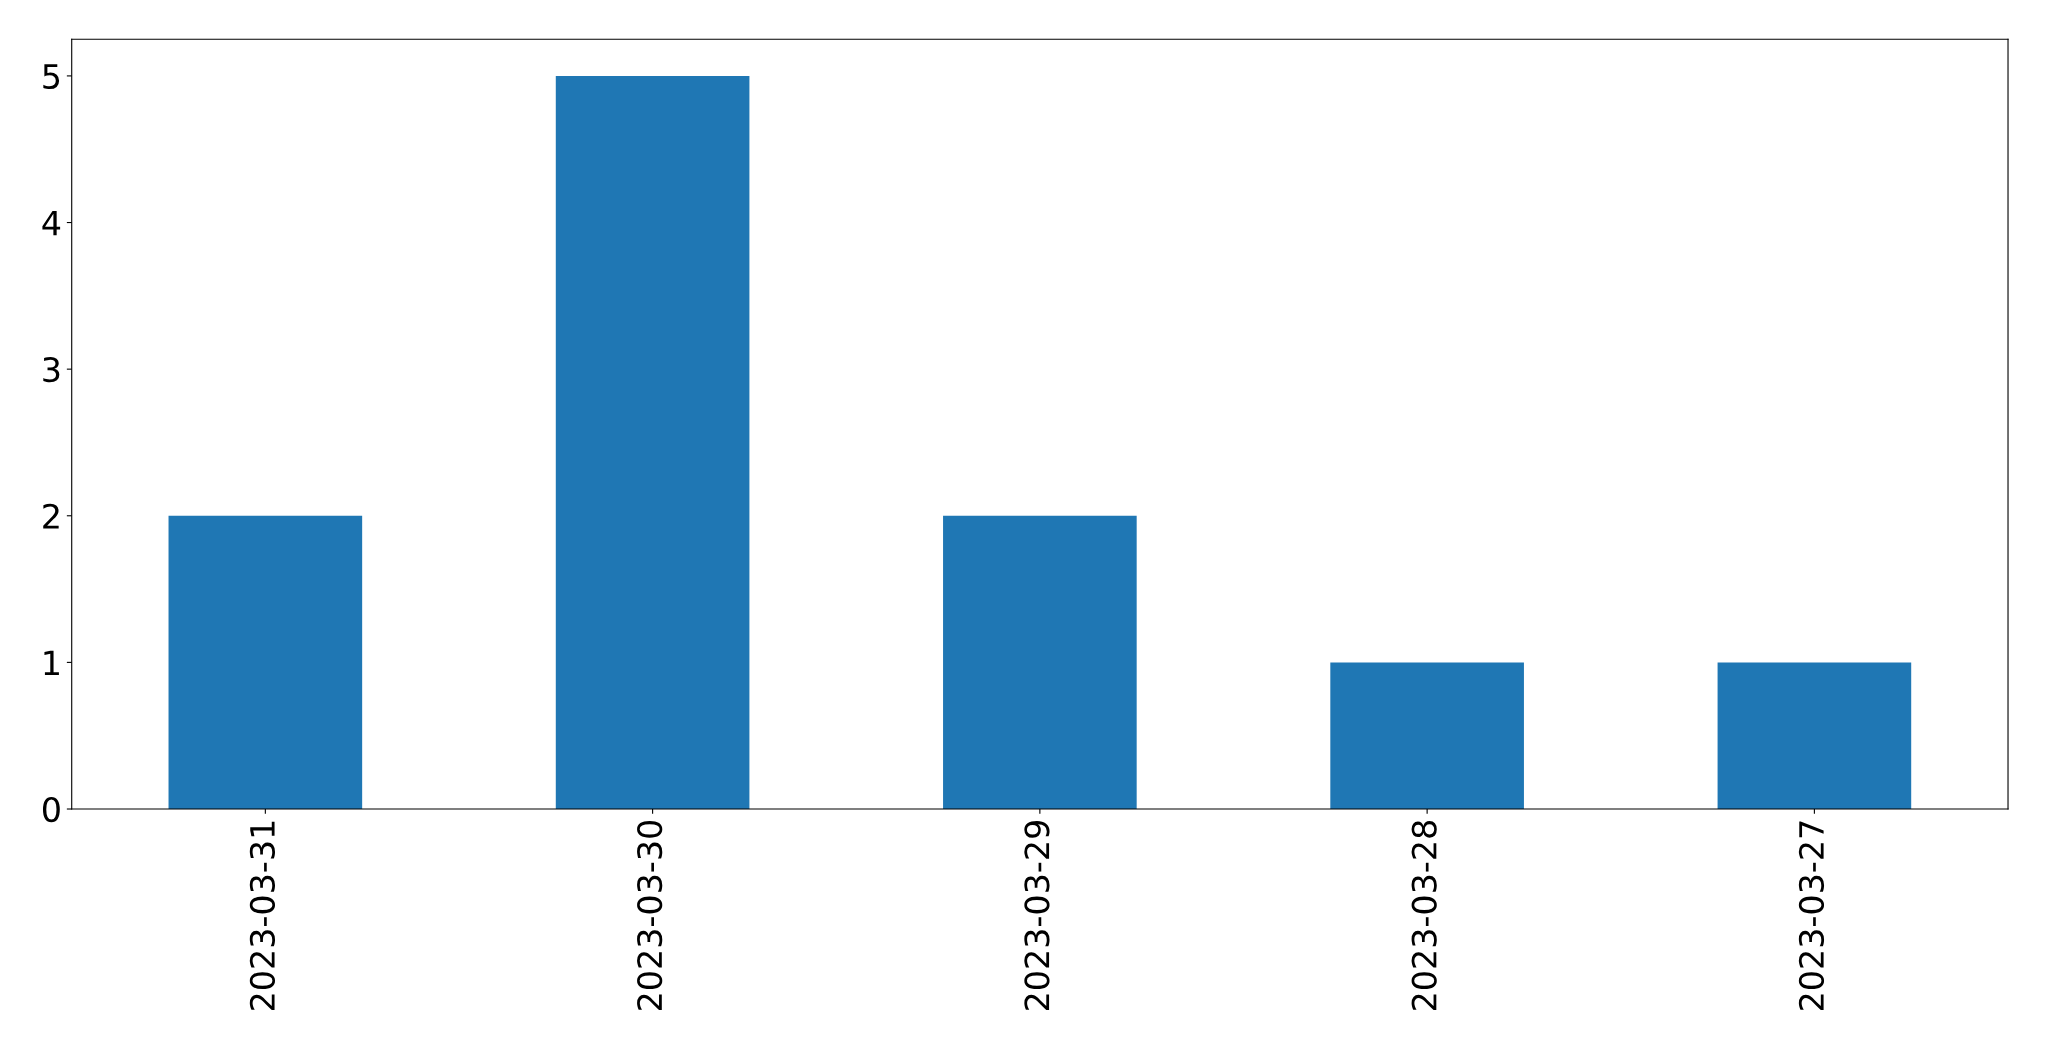 This screenshot has height=1061, width=2049. Describe the element at coordinates (51, 77) in the screenshot. I see `y-tick-label: 5` at that location.